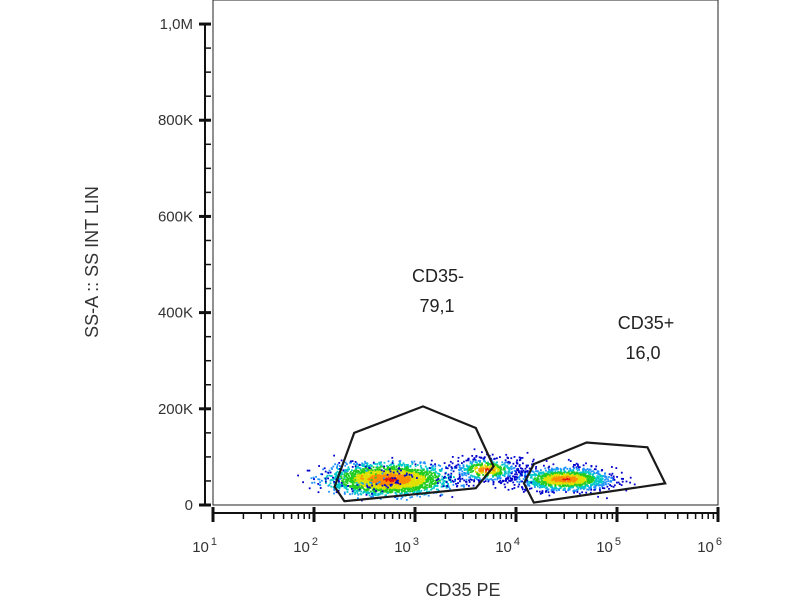 The width and height of the screenshot is (800, 600). I want to click on x-tick-label: 10 3, so click(406, 546).